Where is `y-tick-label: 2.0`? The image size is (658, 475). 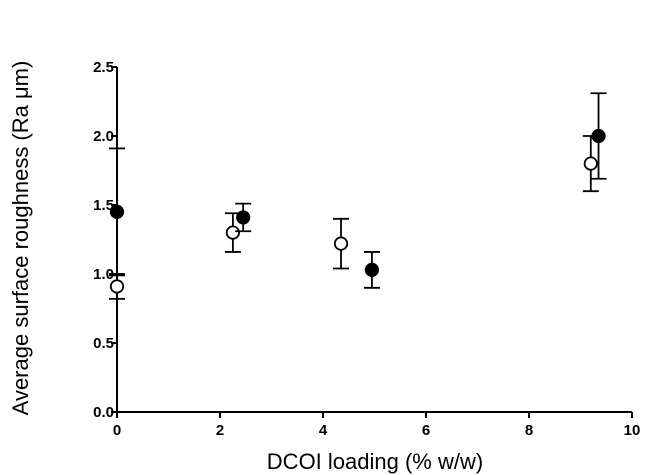 y-tick-label: 2.0 is located at coordinates (103, 136).